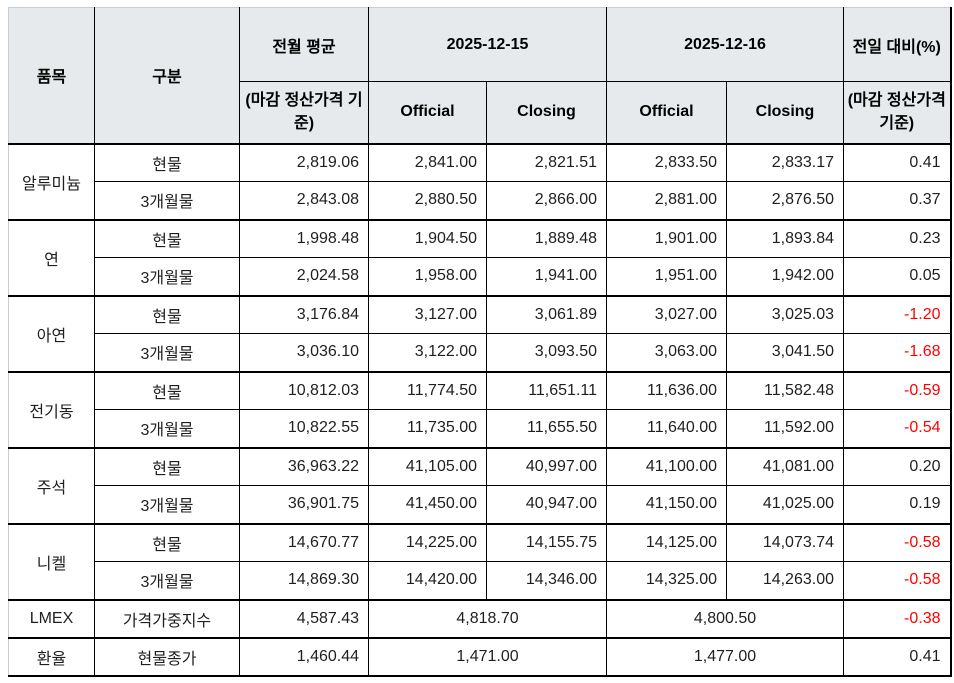  Describe the element at coordinates (427, 352) in the screenshot. I see `d1-official-cell: 3,122.00` at that location.